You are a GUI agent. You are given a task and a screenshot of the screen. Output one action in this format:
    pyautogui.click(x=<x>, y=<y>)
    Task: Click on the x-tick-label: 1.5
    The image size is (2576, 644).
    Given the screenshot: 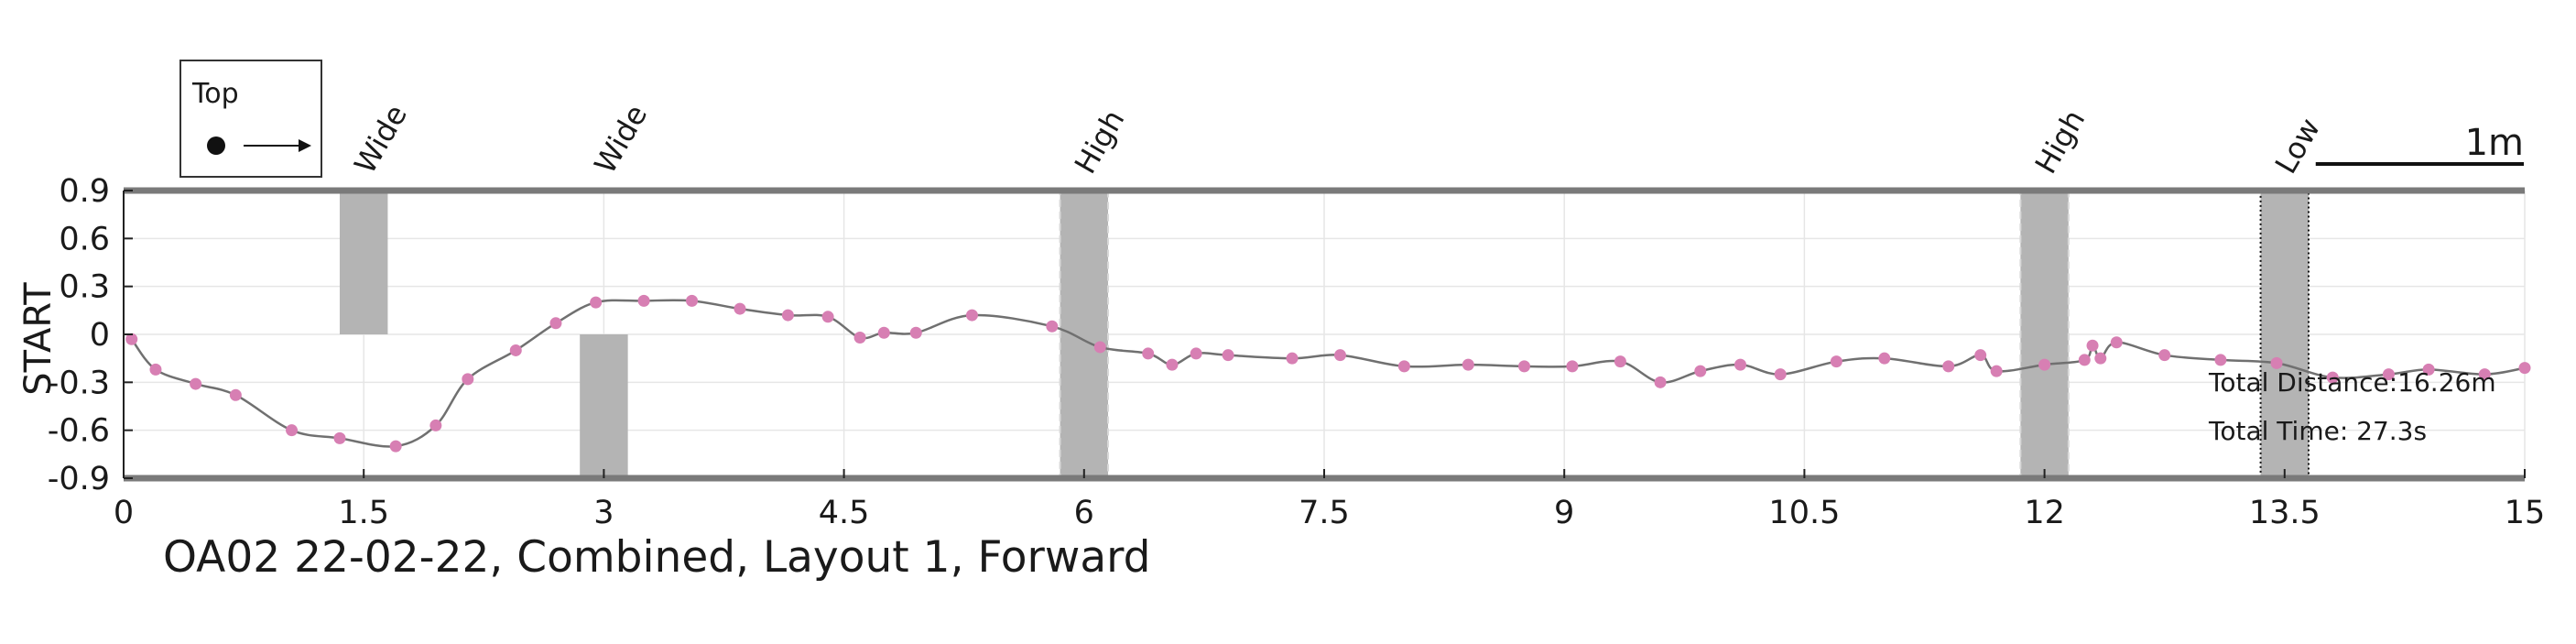 What is the action you would take?
    pyautogui.click(x=363, y=513)
    